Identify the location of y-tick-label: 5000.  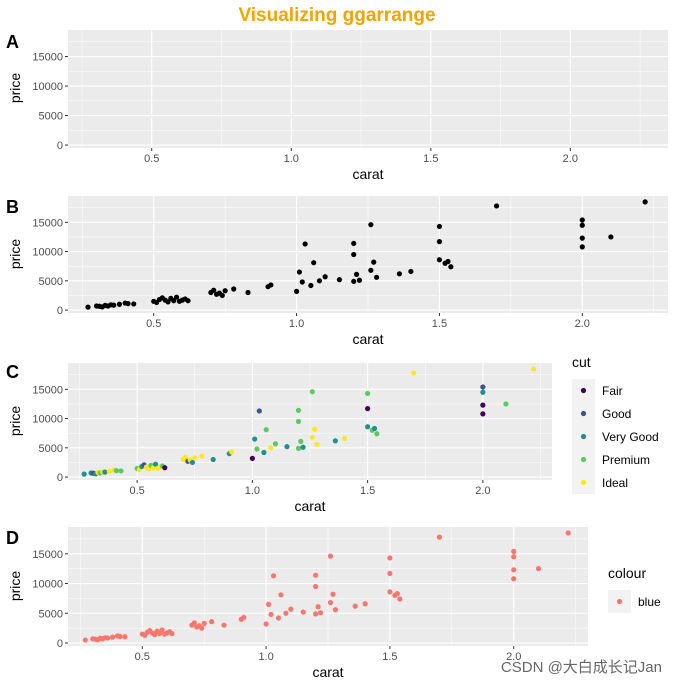
(51, 614).